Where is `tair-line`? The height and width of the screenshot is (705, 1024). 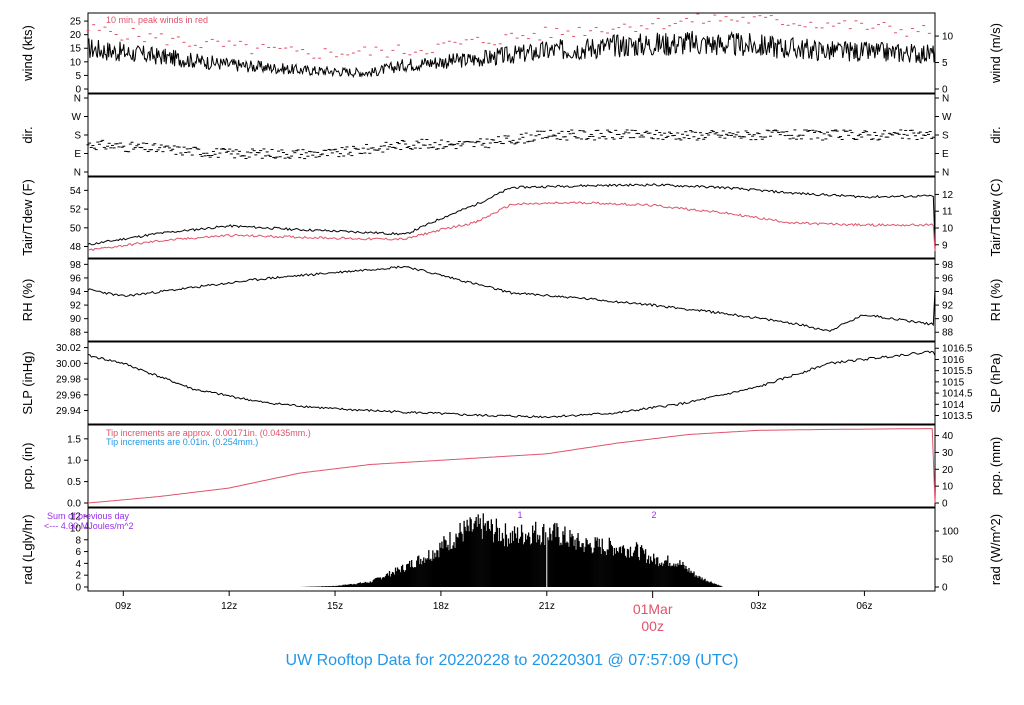
tair-line is located at coordinates (511, 214).